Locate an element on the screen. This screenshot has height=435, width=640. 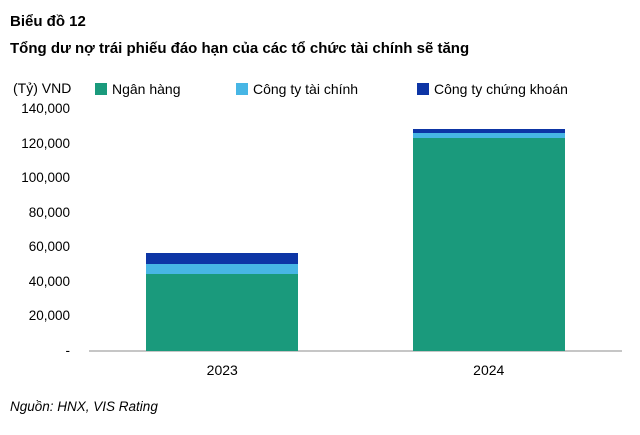
y-axis-tick-label: 20,000 is located at coordinates (49, 316).